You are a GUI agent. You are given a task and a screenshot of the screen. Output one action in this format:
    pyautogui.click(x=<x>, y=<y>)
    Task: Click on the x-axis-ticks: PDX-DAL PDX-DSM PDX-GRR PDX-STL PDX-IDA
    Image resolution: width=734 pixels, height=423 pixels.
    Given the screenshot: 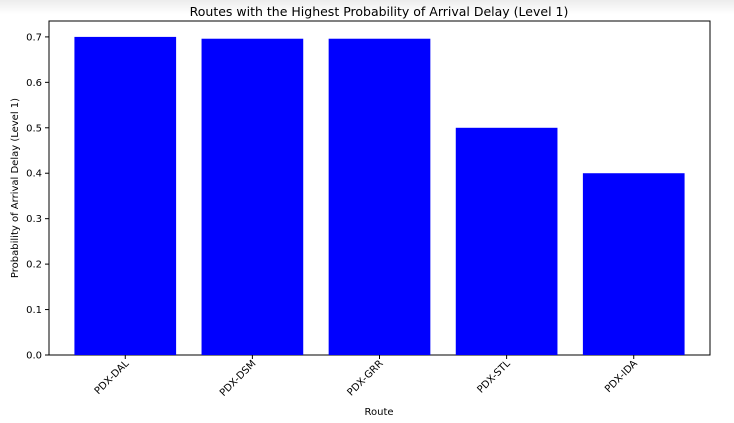 What is the action you would take?
    pyautogui.click(x=366, y=377)
    